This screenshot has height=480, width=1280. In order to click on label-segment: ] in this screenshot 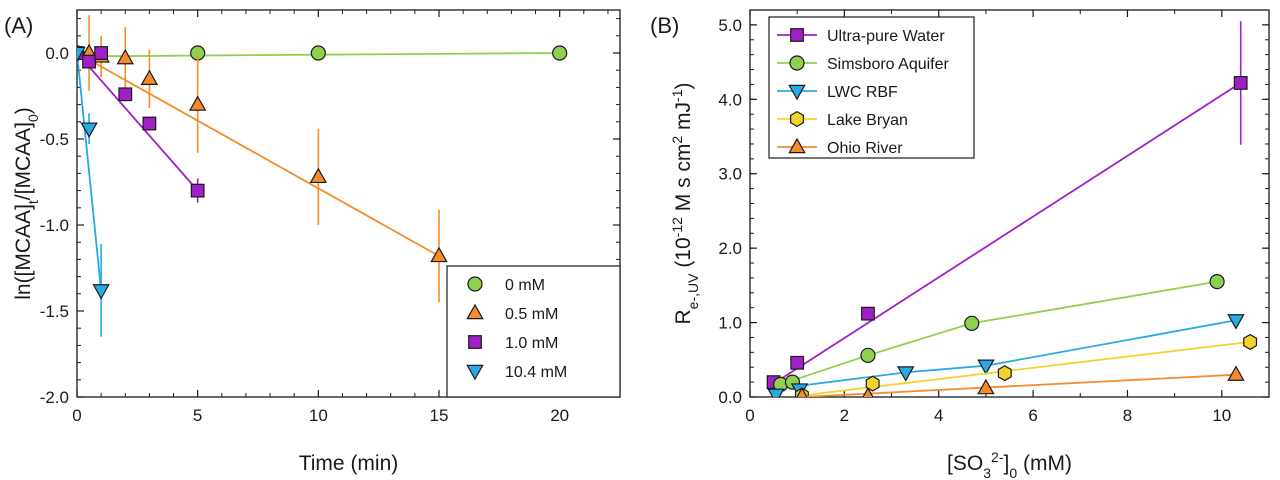, I will do `click(1006, 463)`.